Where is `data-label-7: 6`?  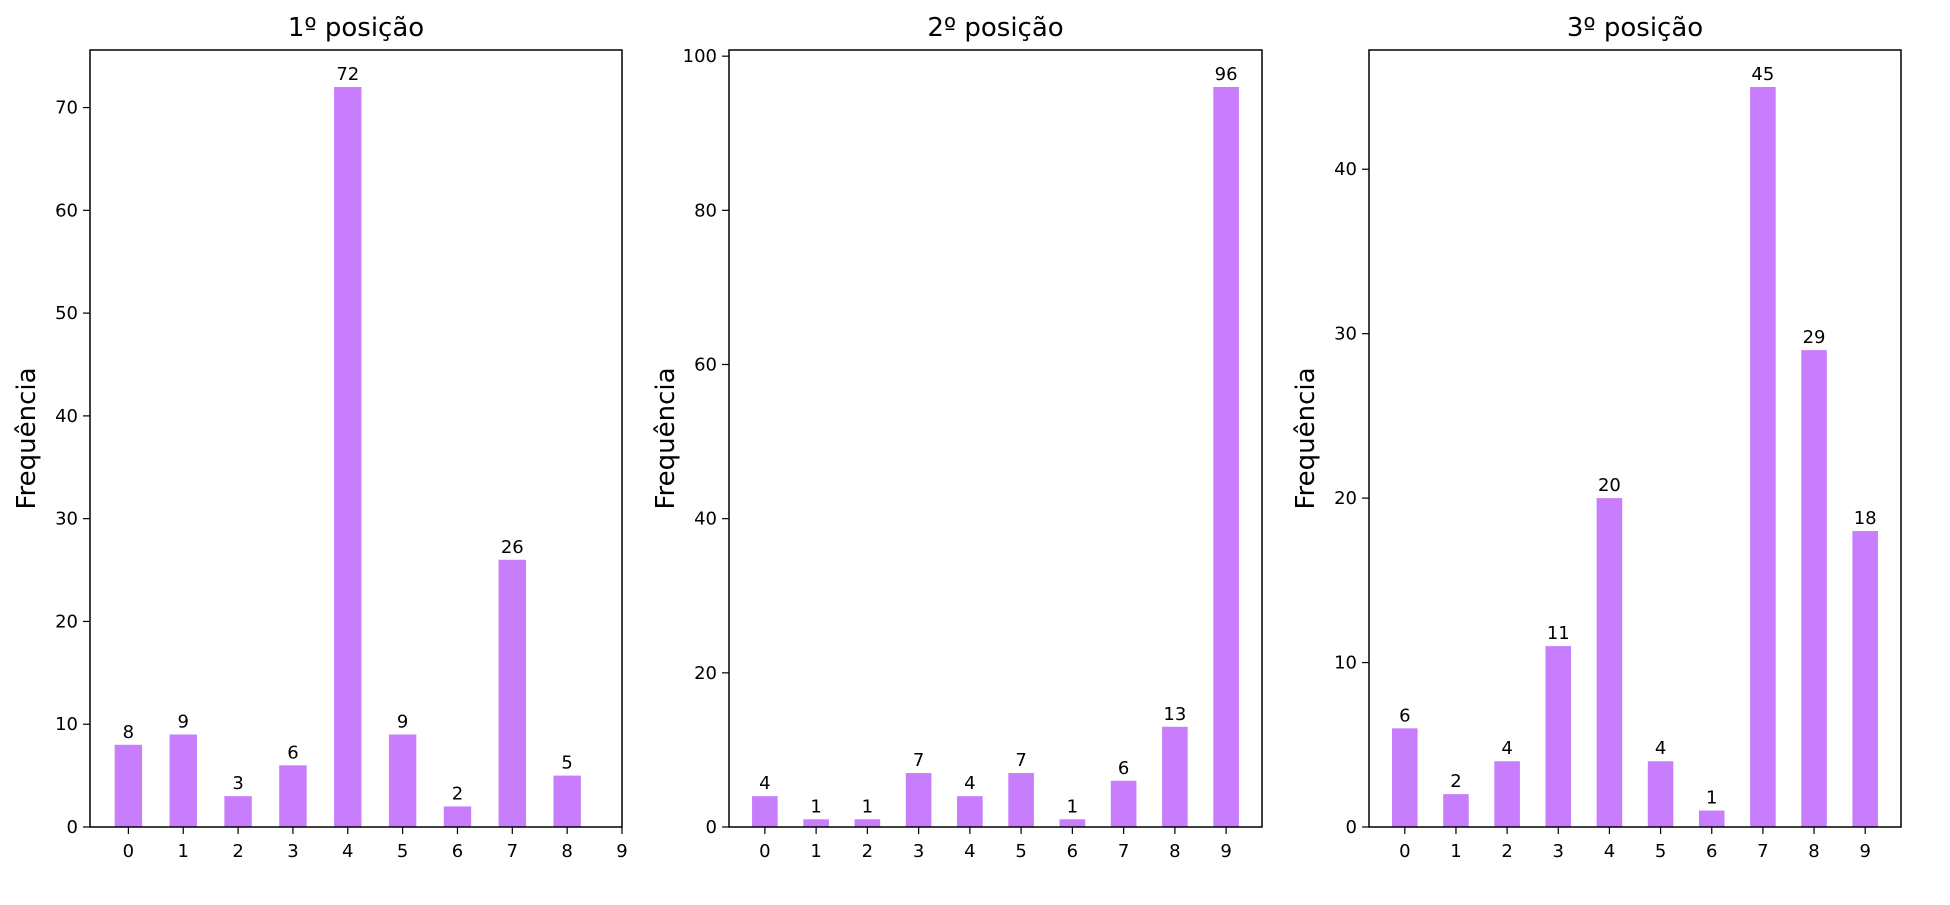 data-label-7: 6 is located at coordinates (1123, 768).